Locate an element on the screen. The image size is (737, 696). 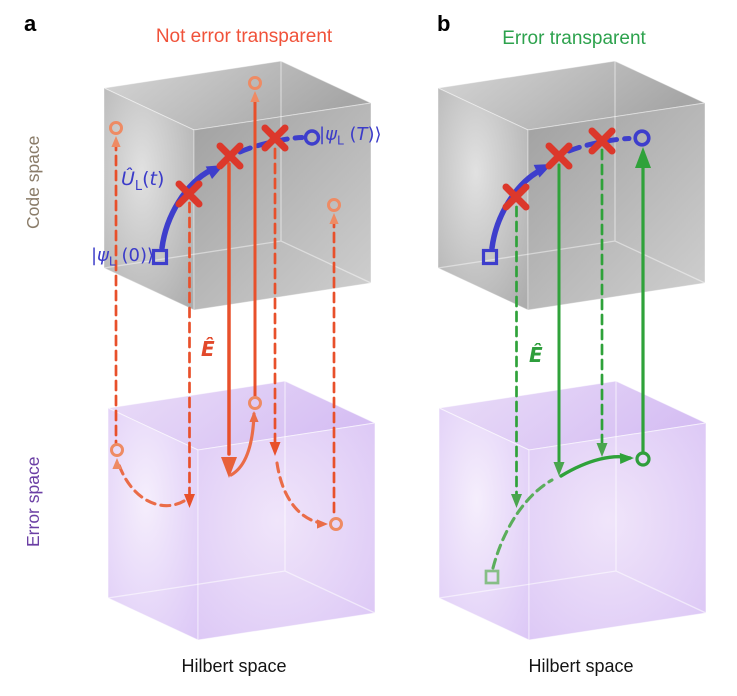
panel-tag-b: b is located at coordinates (444, 23).